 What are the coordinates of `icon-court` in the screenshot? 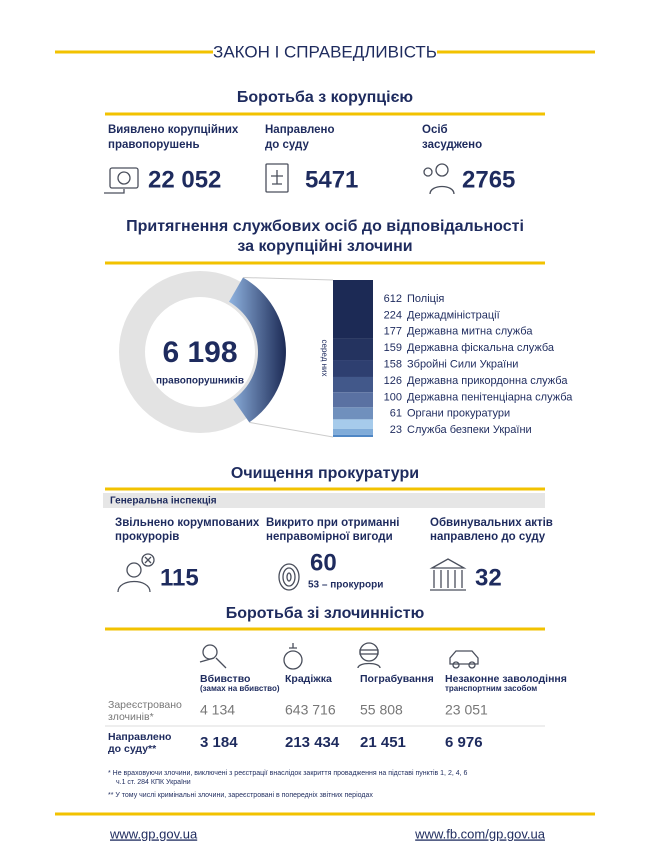 It's located at (277, 178).